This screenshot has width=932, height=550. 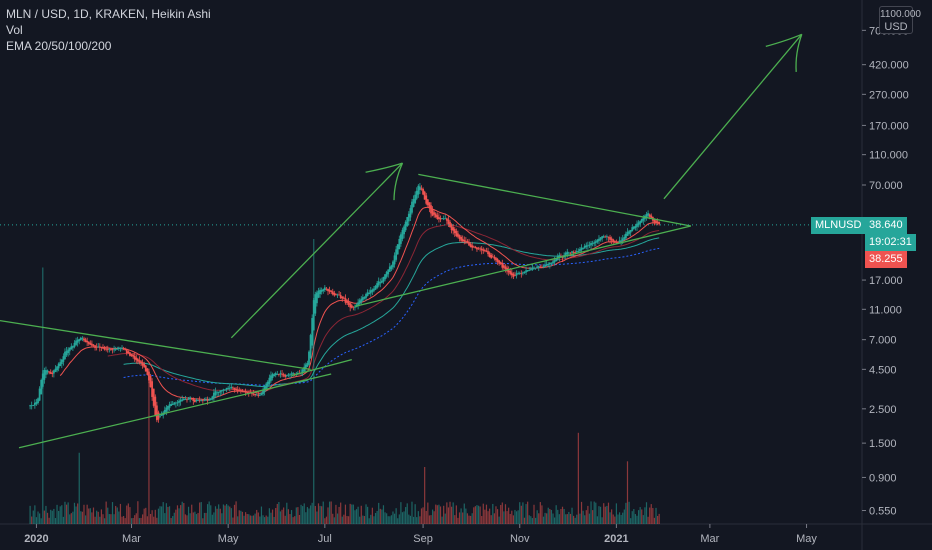 I want to click on y-tick-label: 170.000, so click(x=889, y=126).